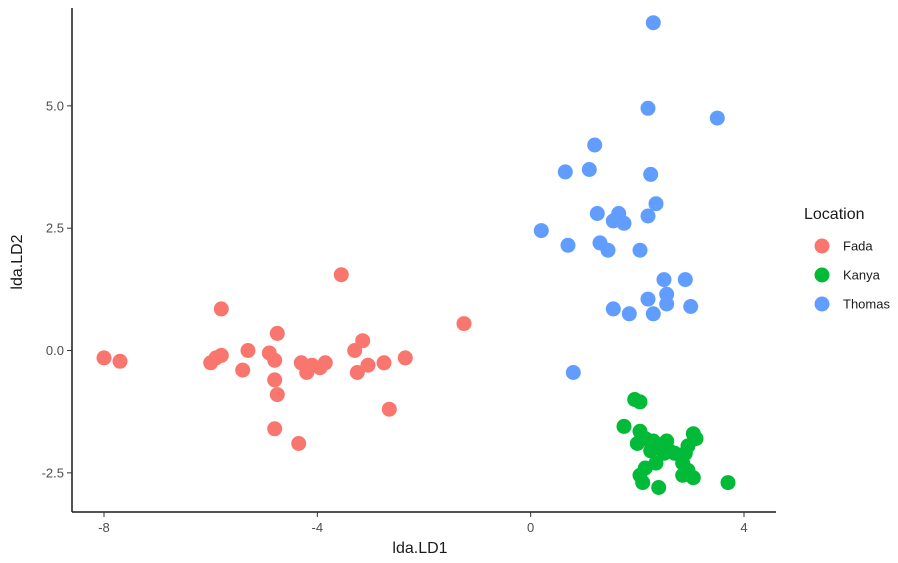 Image resolution: width=898 pixels, height=563 pixels. I want to click on x-tick-label: 4, so click(743, 527).